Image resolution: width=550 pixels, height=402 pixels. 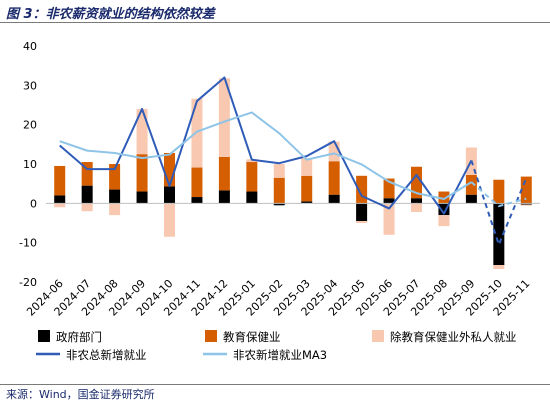 What do you see at coordinates (106, 355) in the screenshot?
I see `legend-label: 非农总新增就业` at bounding box center [106, 355].